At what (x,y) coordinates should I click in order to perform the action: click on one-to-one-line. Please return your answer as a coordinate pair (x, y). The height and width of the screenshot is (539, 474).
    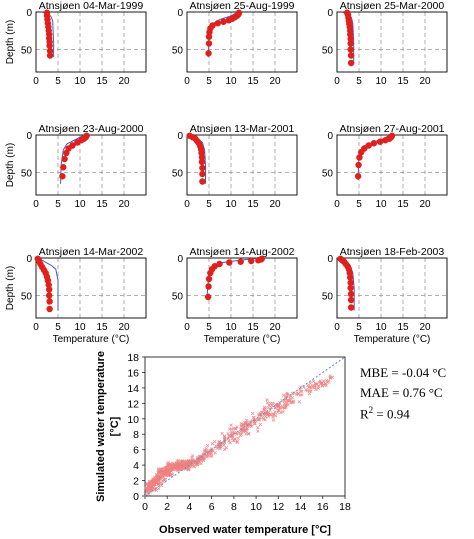
    Looking at the image, I should click on (245, 426).